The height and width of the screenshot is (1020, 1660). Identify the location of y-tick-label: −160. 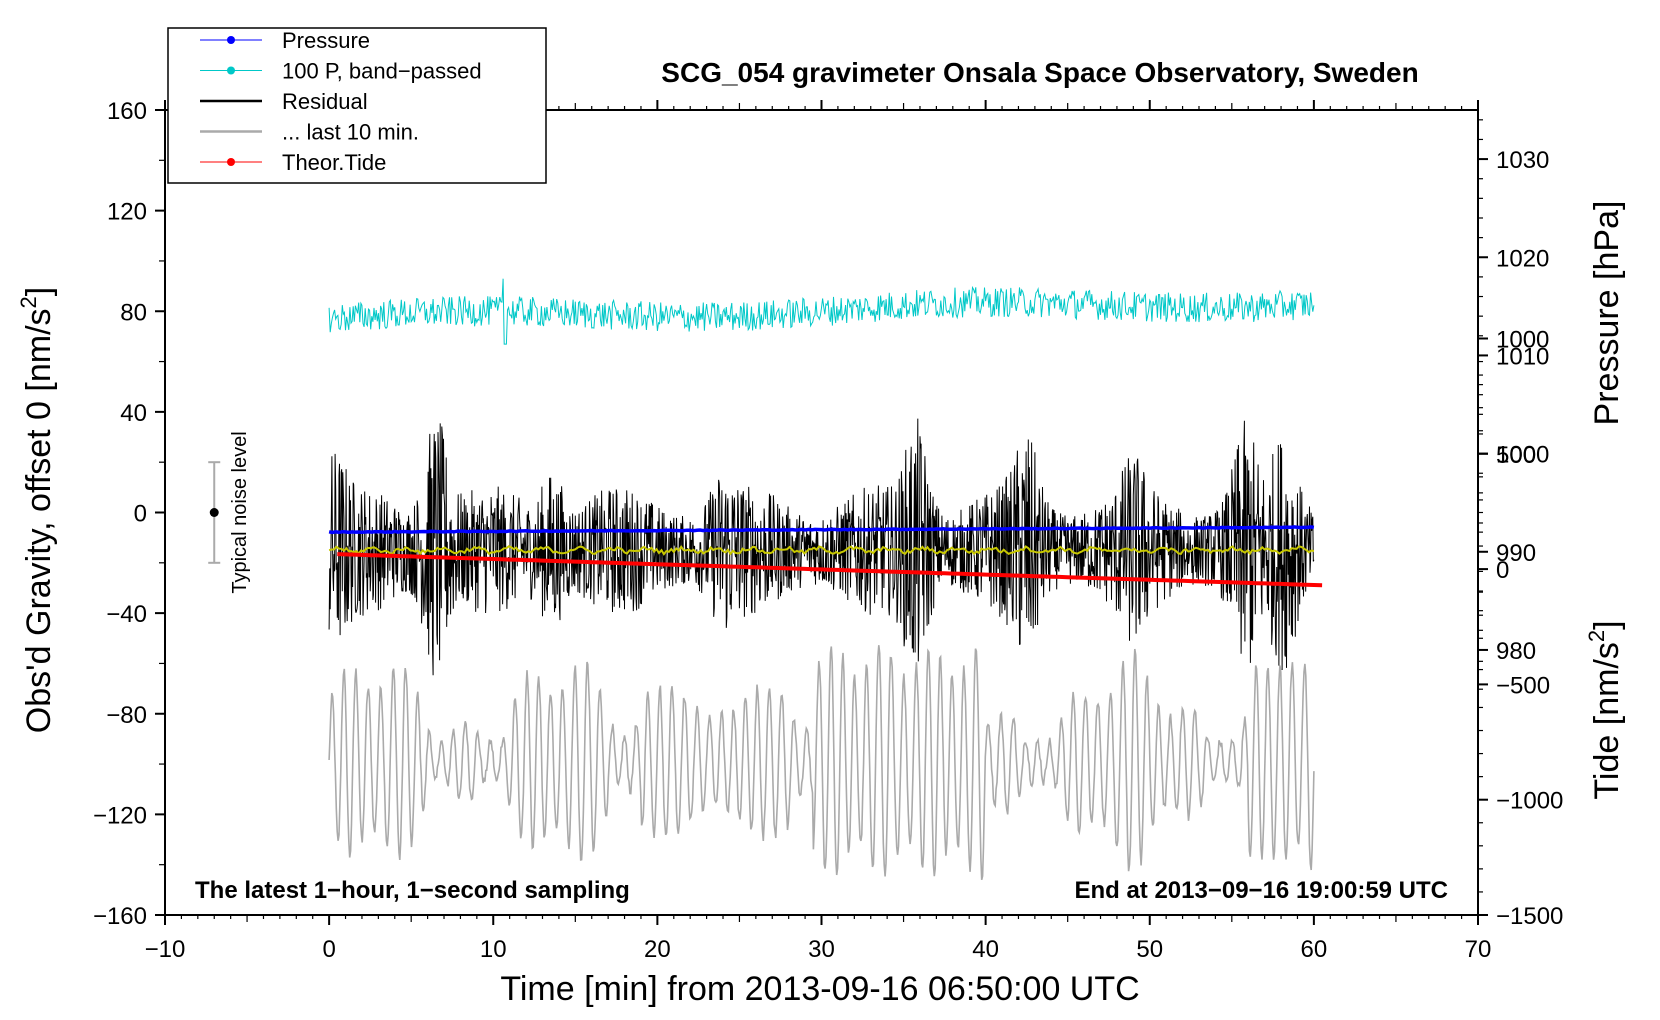
(120, 916).